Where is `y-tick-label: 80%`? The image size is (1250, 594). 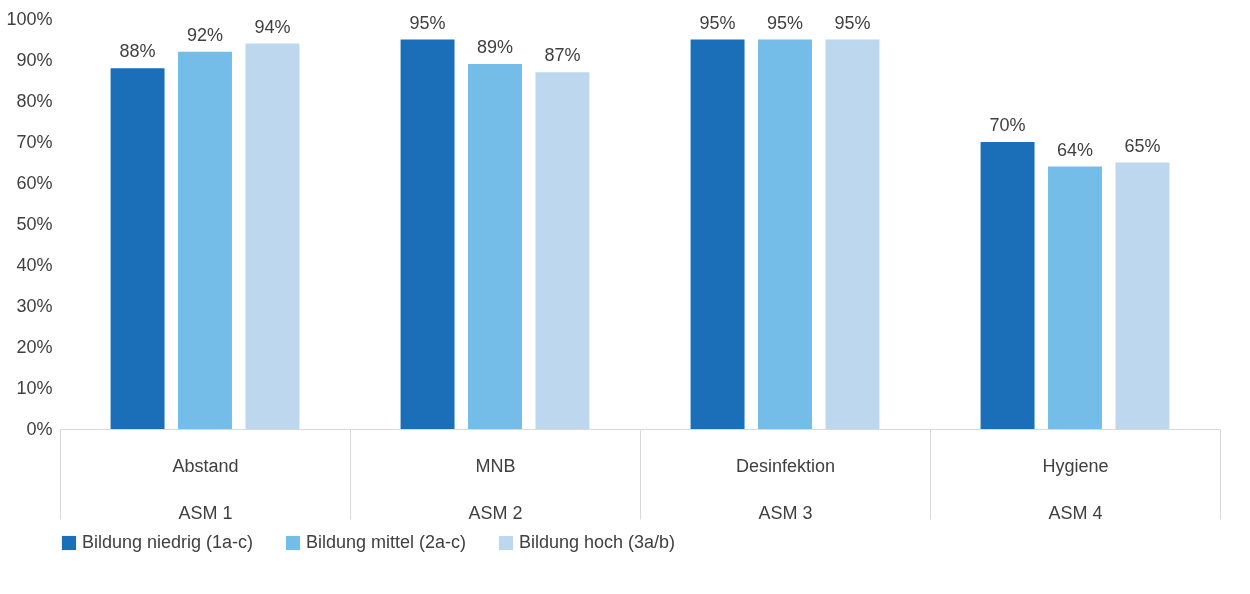
y-tick-label: 80% is located at coordinates (34, 100).